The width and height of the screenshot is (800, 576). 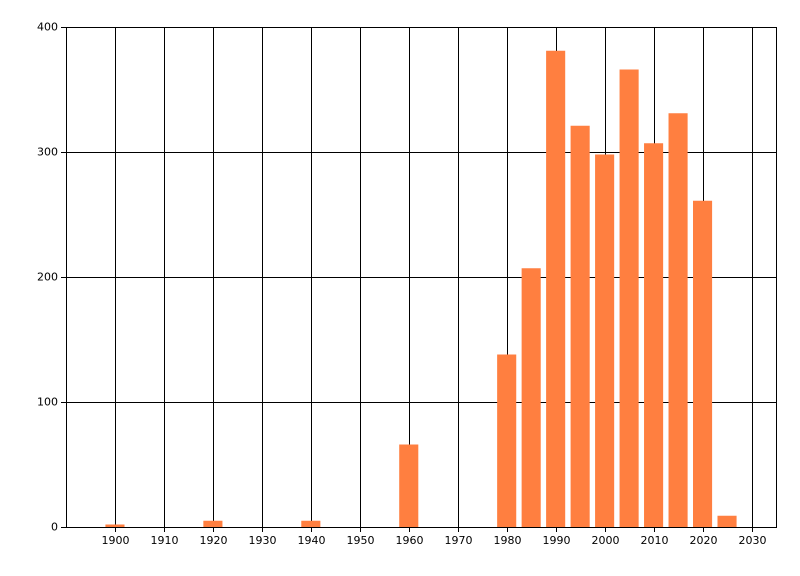 I want to click on y-tick-label: 300, so click(x=47, y=152).